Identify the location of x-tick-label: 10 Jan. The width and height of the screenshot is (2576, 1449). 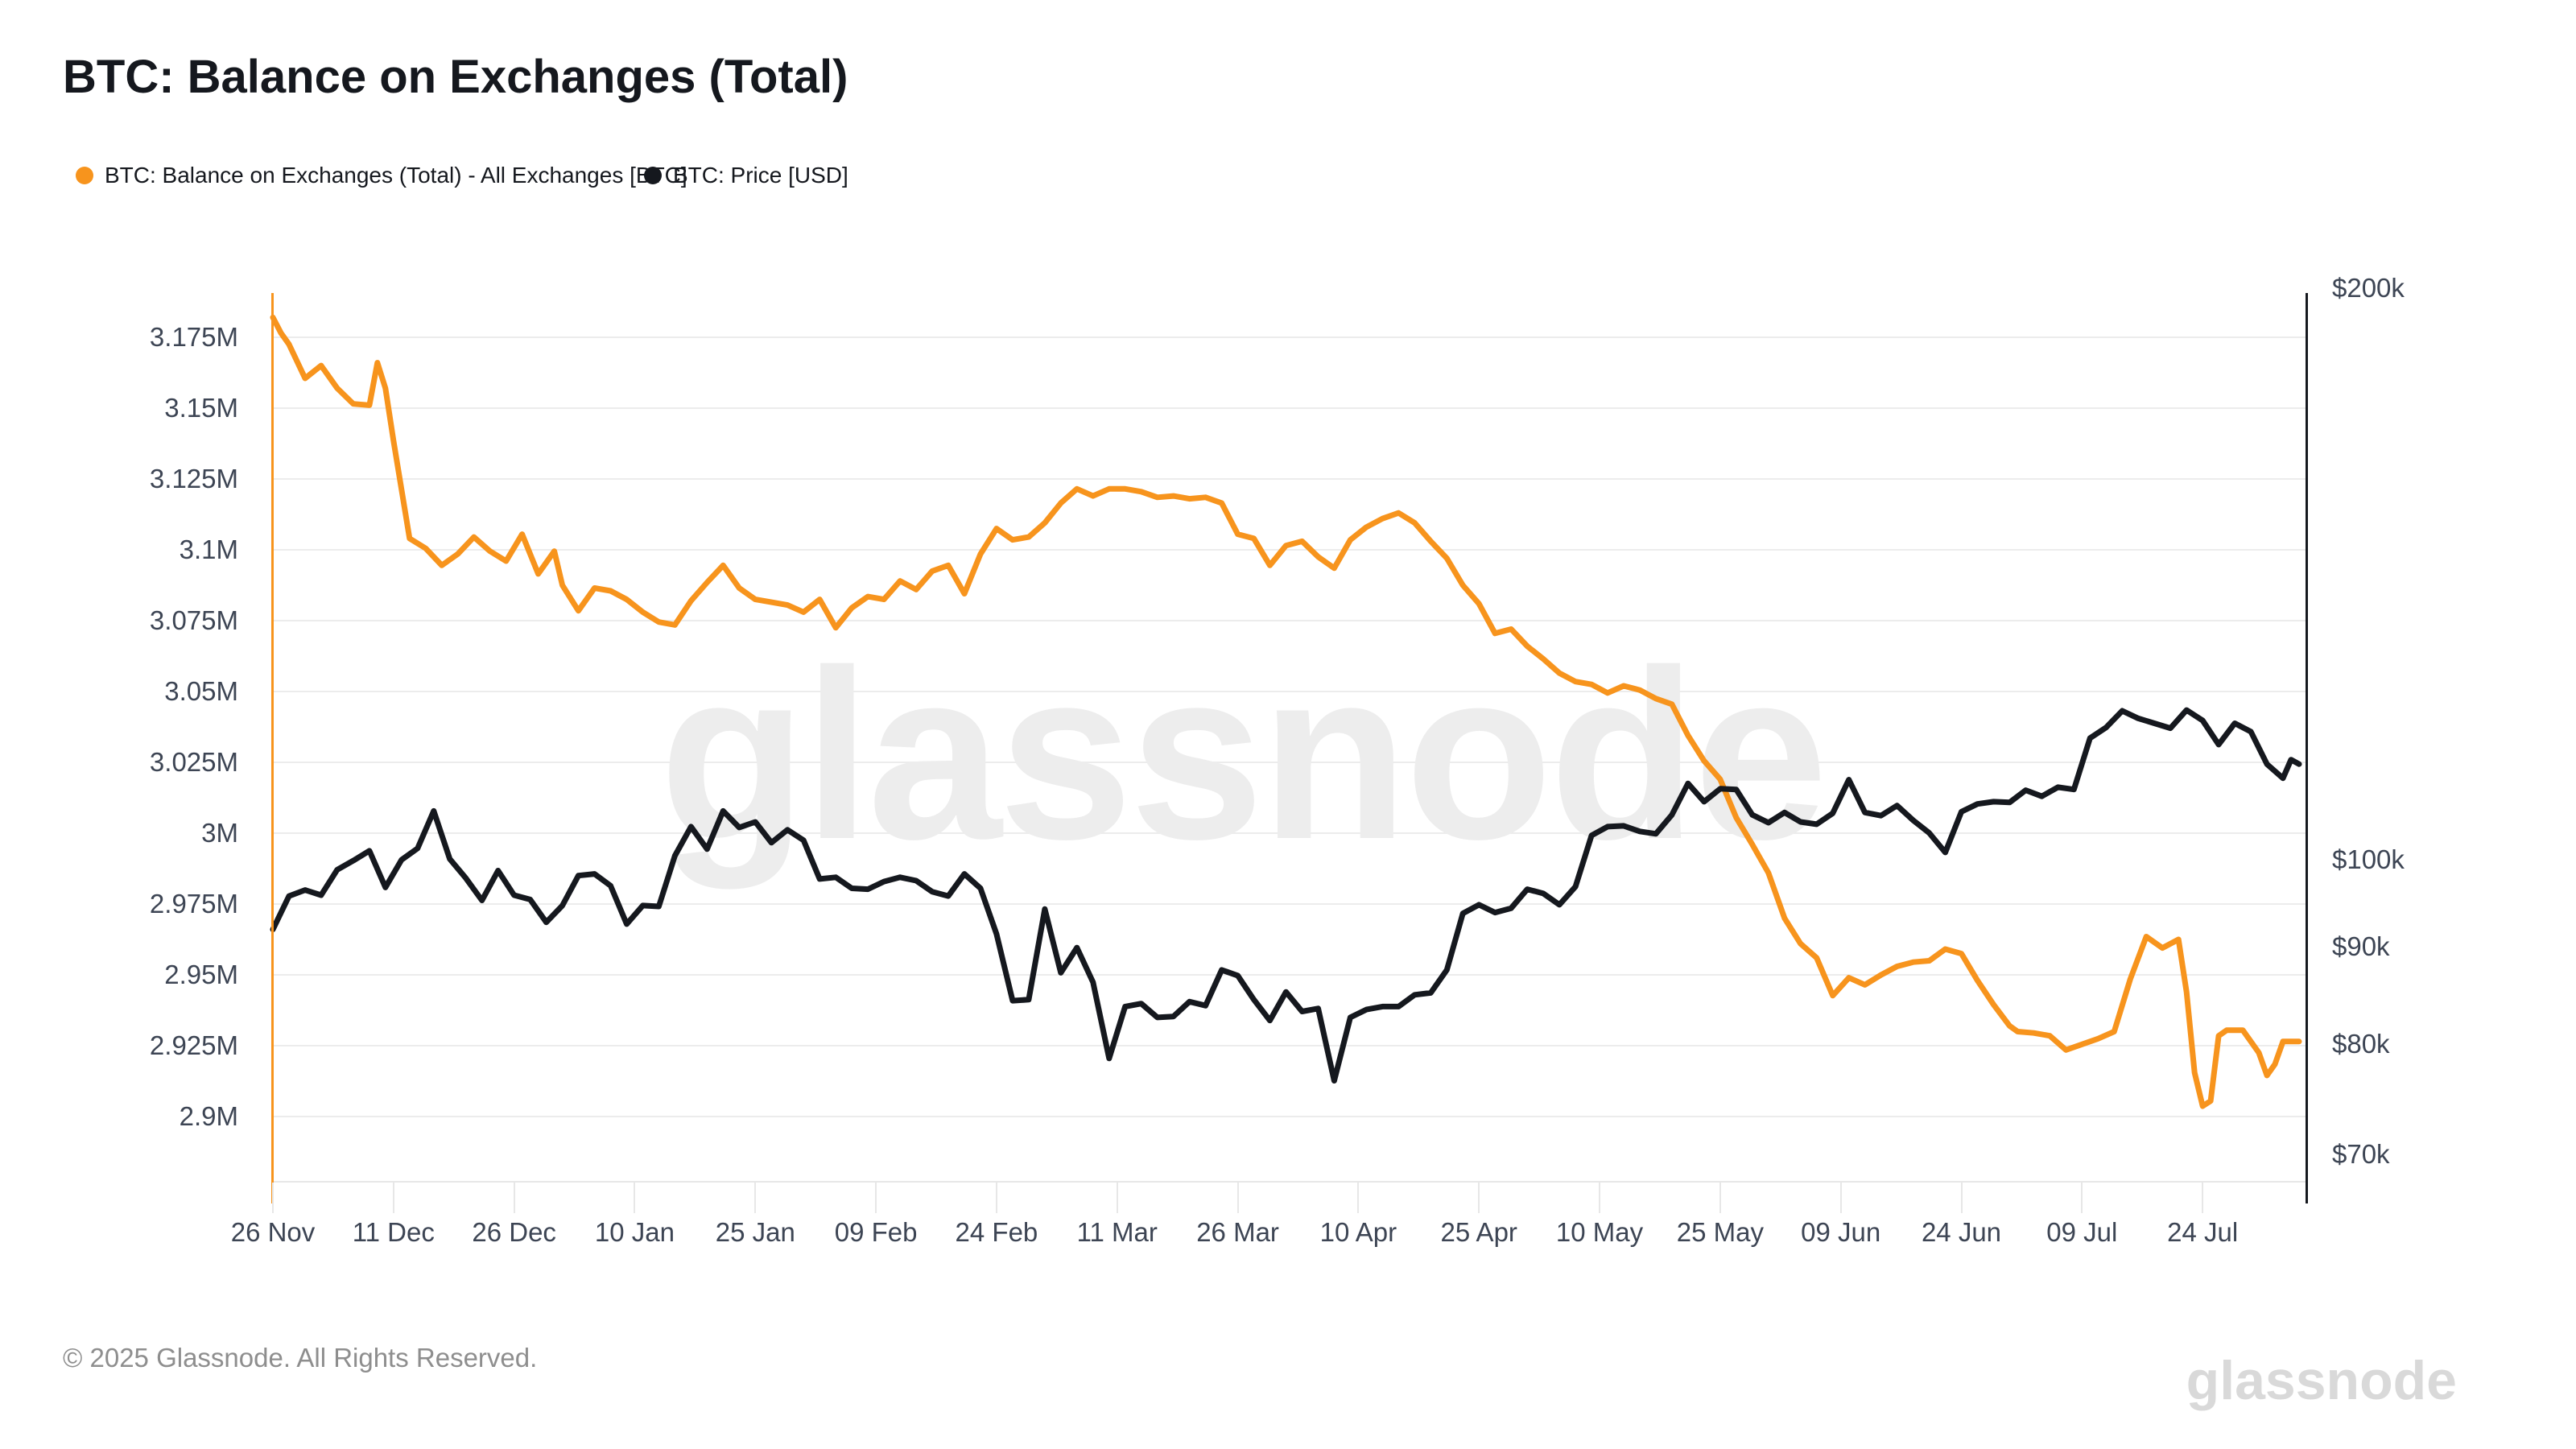
(634, 1232).